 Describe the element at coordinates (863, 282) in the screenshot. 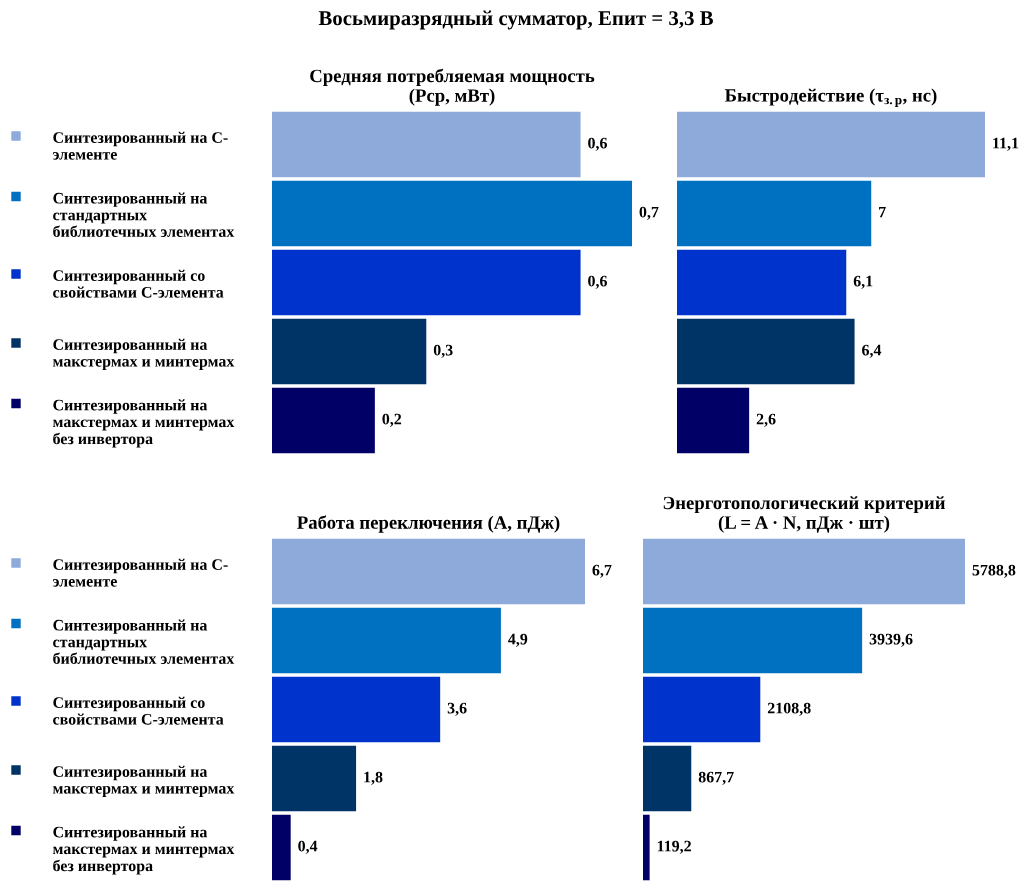

I see `data-label: 6,1` at that location.